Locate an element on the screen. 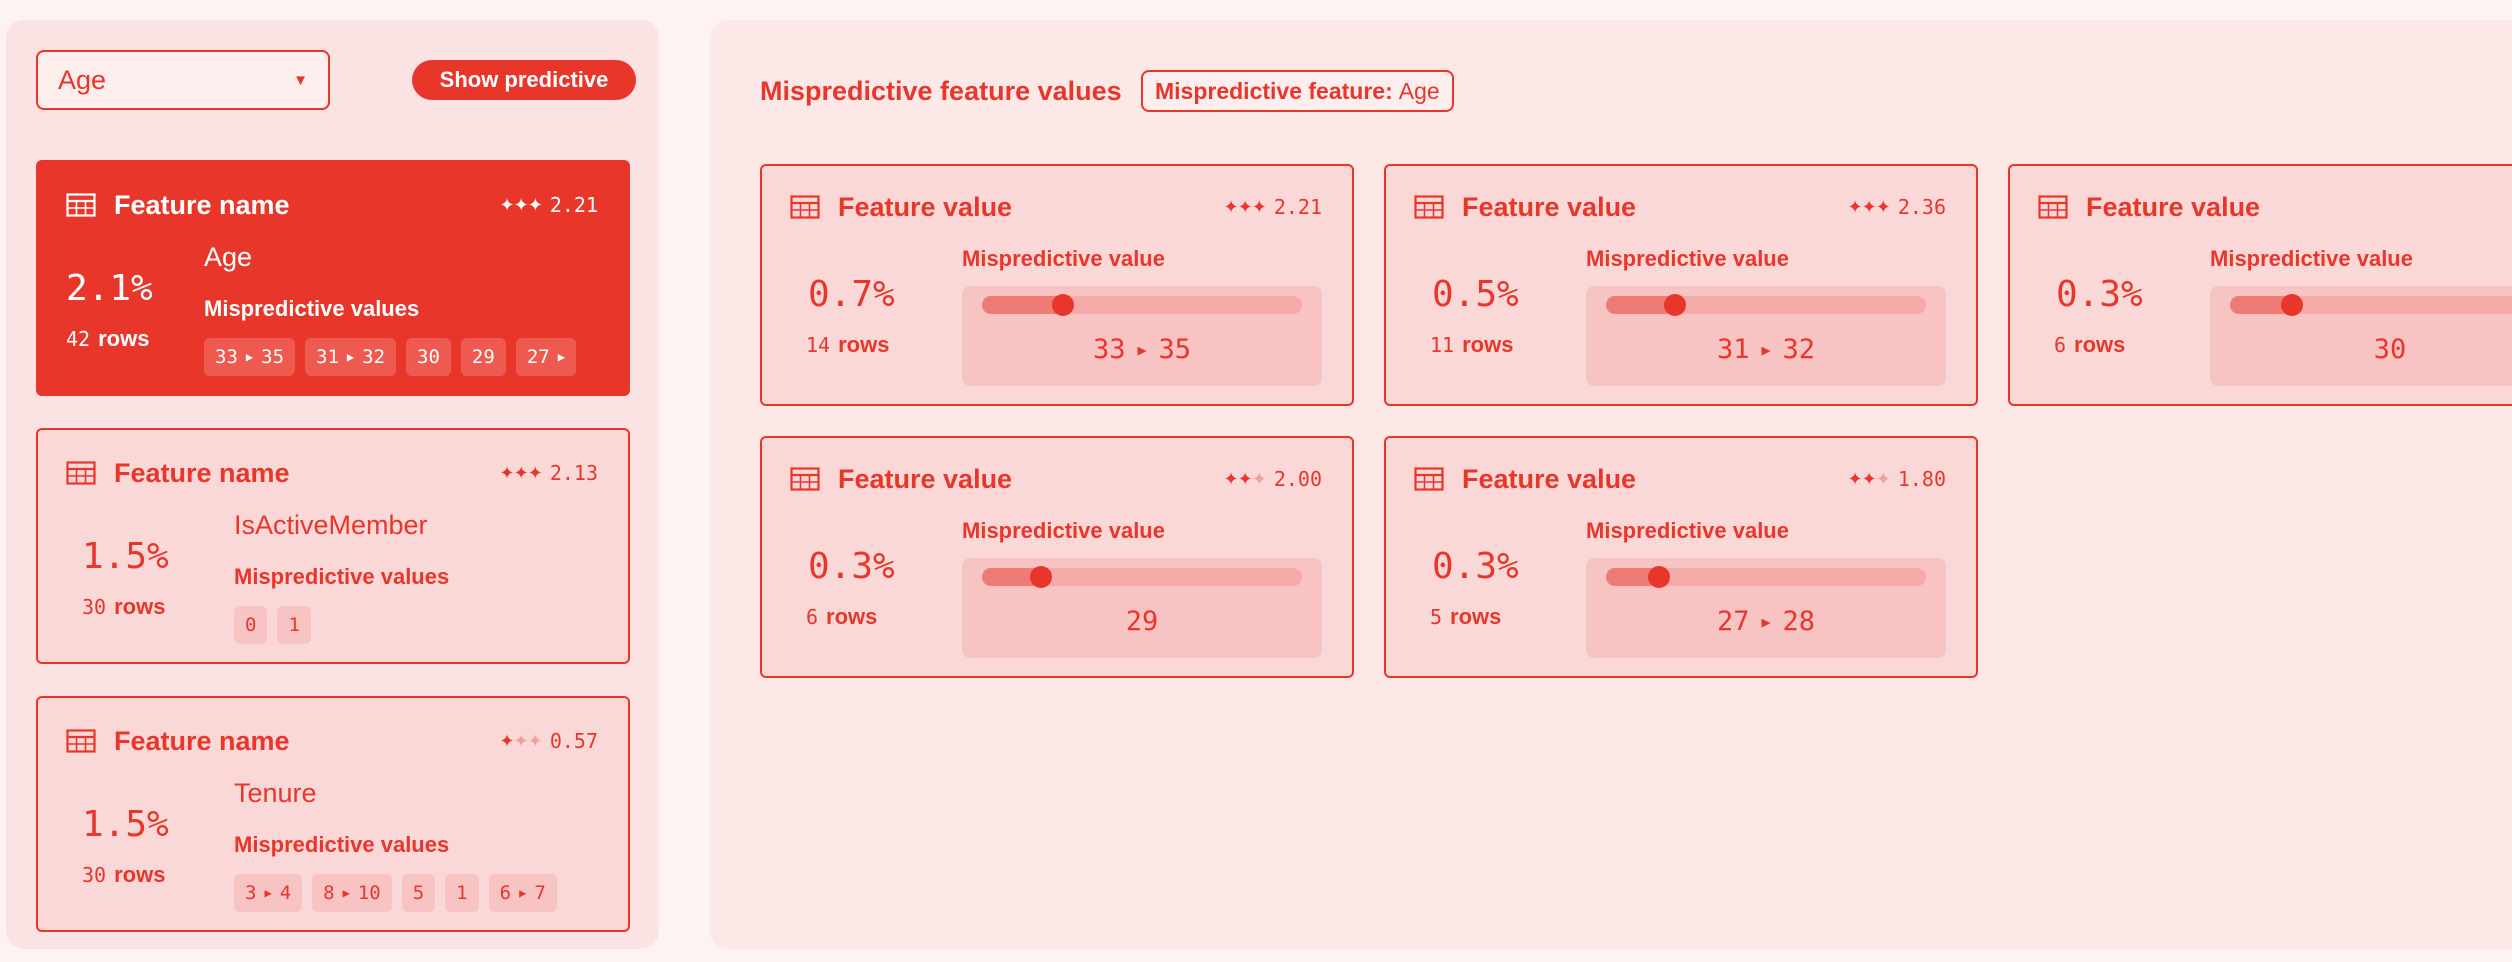 This screenshot has height=962, width=2512. feature-select: Age ▼ is located at coordinates (183, 80).